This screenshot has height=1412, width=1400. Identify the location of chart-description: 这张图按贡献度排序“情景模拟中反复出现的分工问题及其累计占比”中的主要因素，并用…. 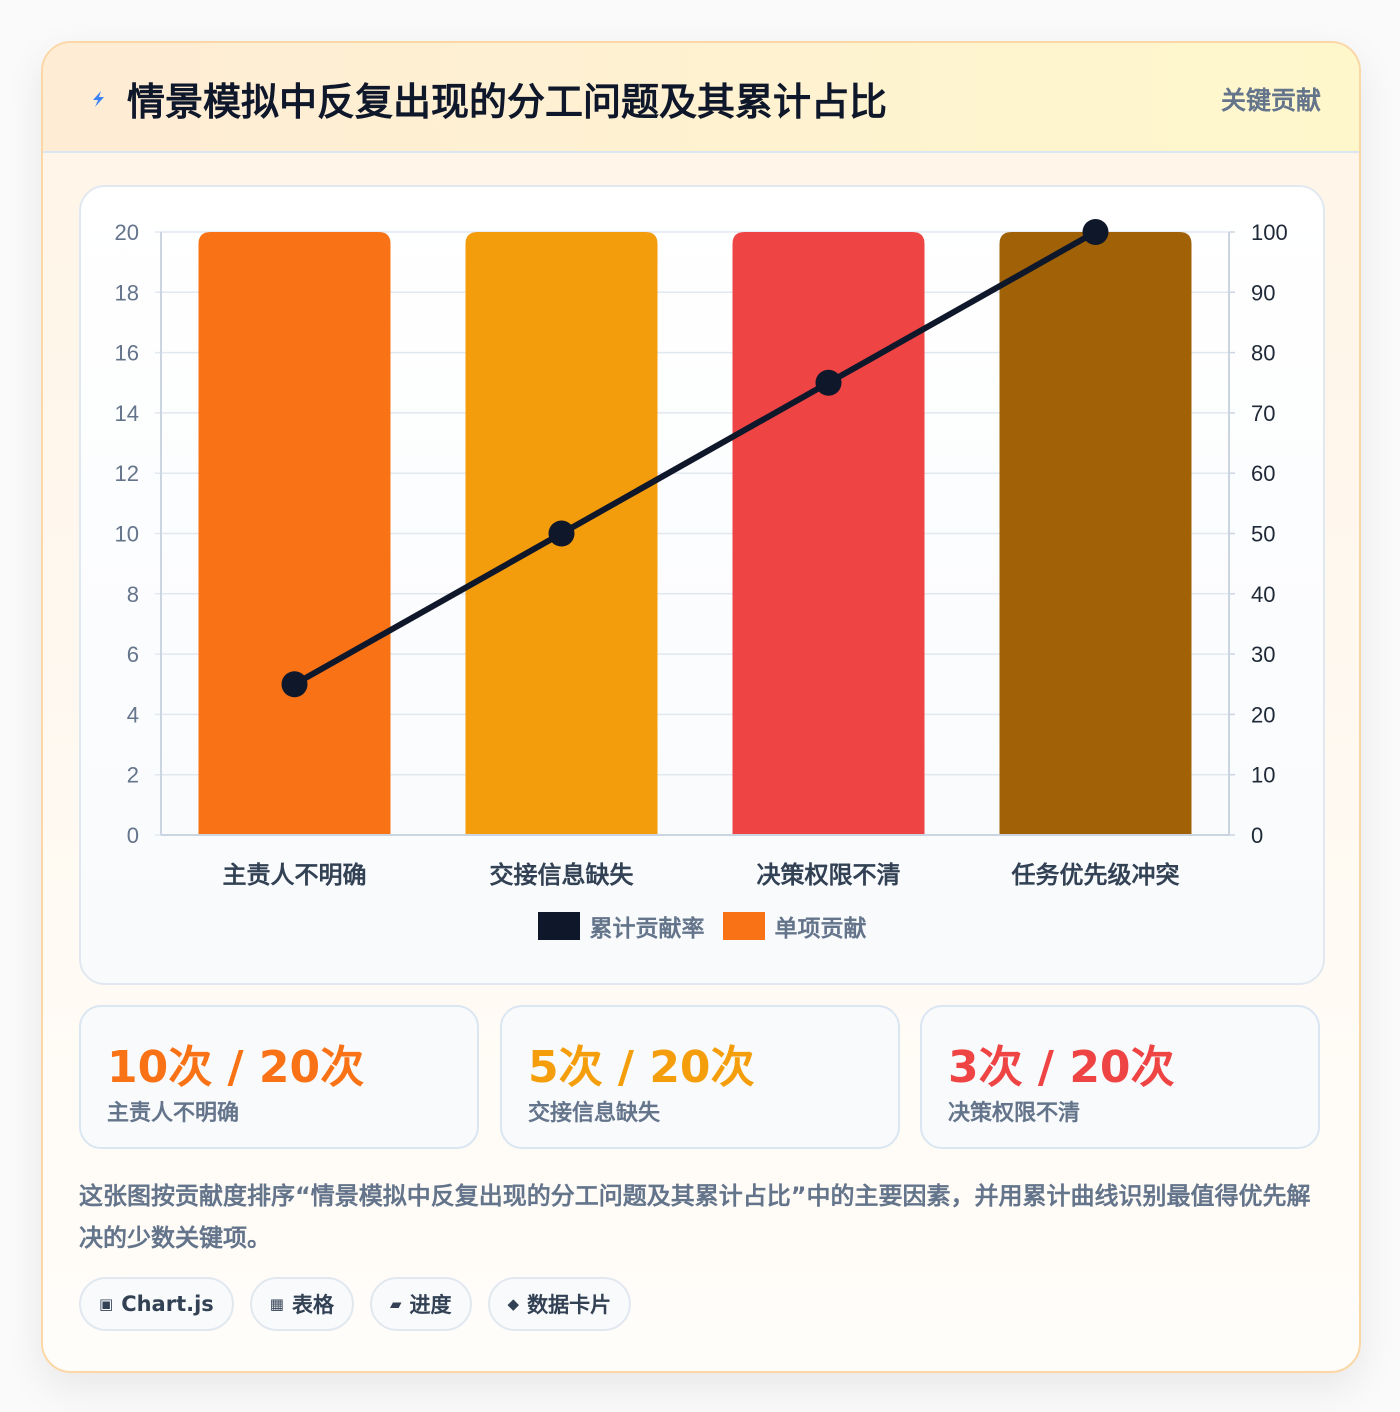
(695, 1217).